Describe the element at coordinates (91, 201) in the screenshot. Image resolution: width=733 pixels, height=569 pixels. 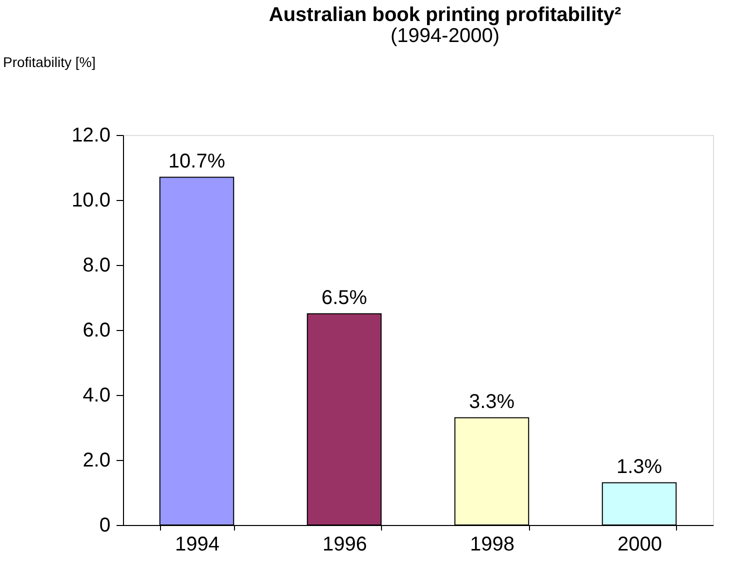
I see `y-tick-label: 10.0` at that location.